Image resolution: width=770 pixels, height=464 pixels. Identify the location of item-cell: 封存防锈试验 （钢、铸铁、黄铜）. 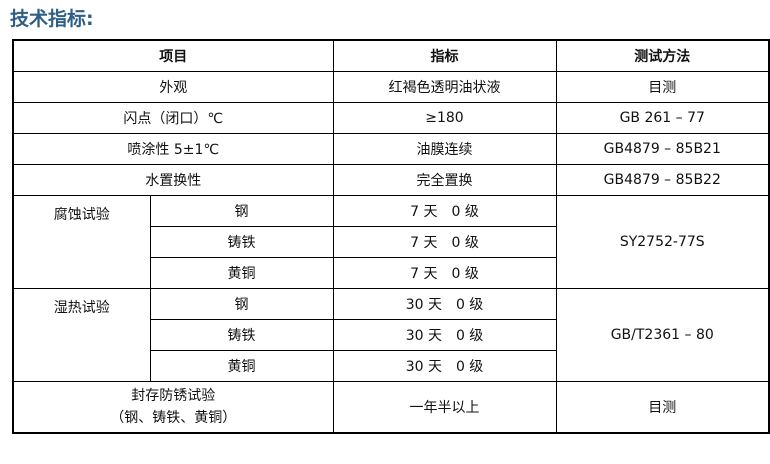
(173, 407).